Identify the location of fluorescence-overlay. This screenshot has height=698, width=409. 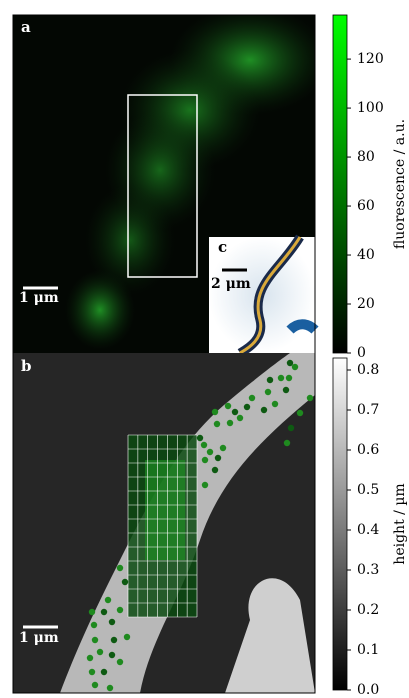
(162, 526).